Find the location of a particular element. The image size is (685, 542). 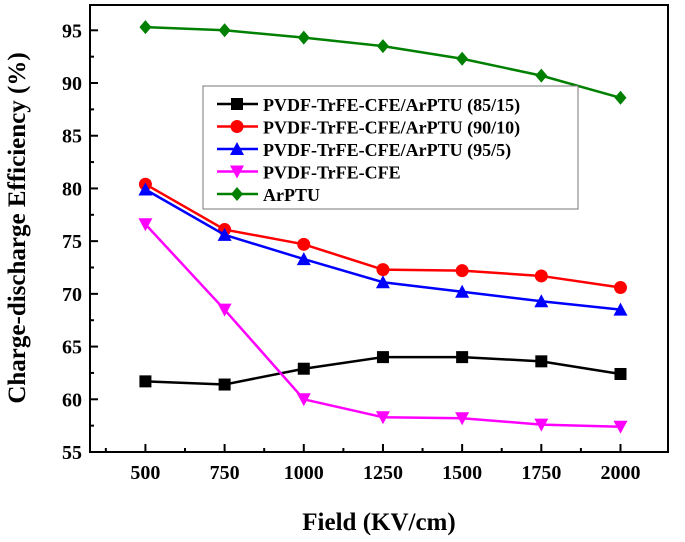

y-tick-label: 80 is located at coordinates (72, 189).